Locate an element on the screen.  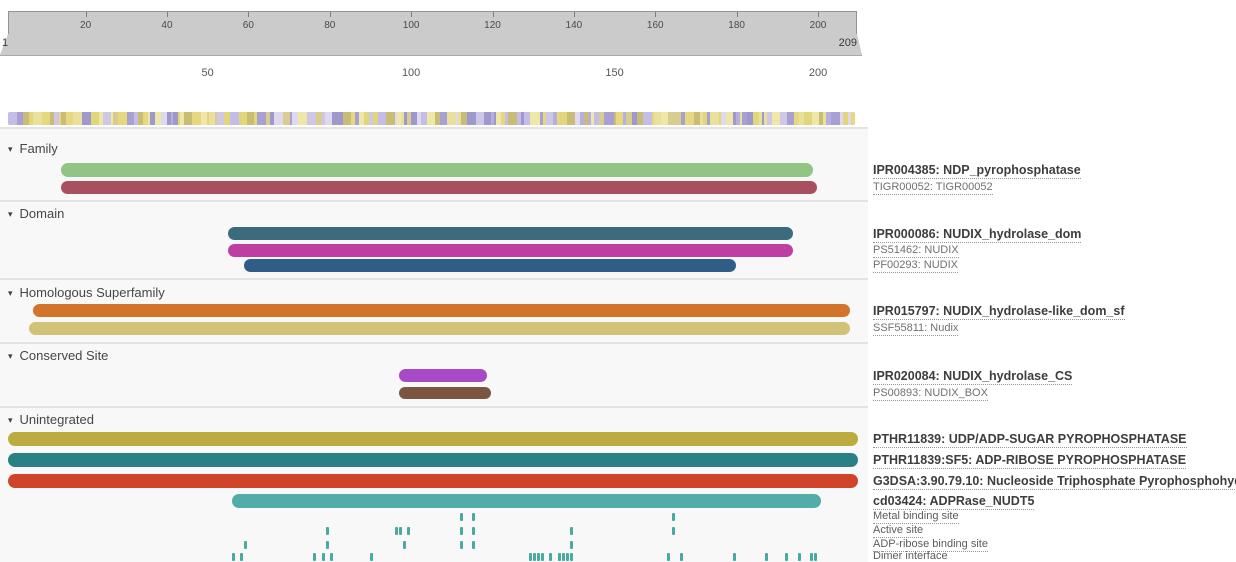
feature-label-active-site: Active site is located at coordinates (898, 531).